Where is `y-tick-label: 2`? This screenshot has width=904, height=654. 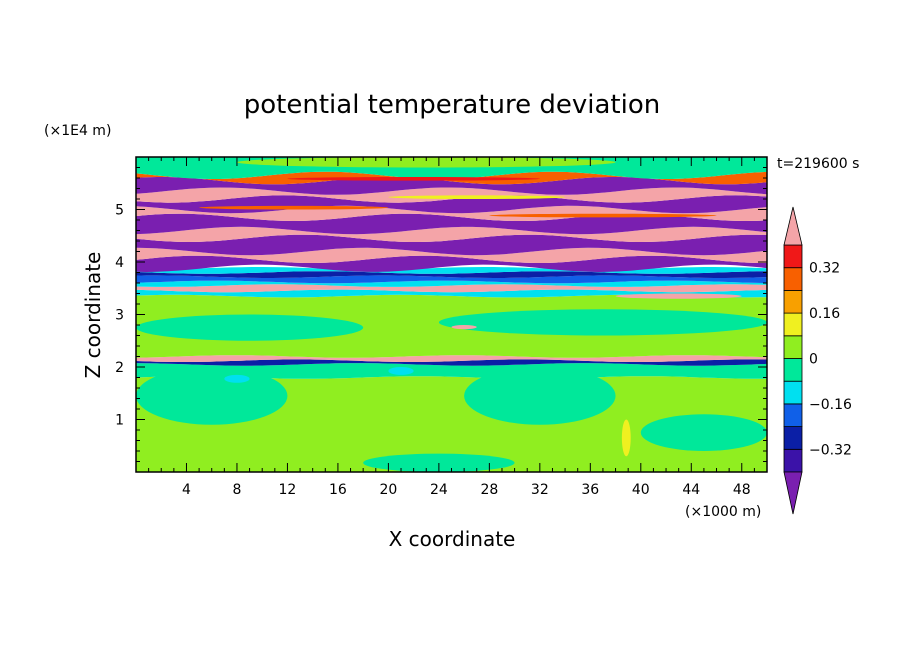
y-tick-label: 2 is located at coordinates (119, 368).